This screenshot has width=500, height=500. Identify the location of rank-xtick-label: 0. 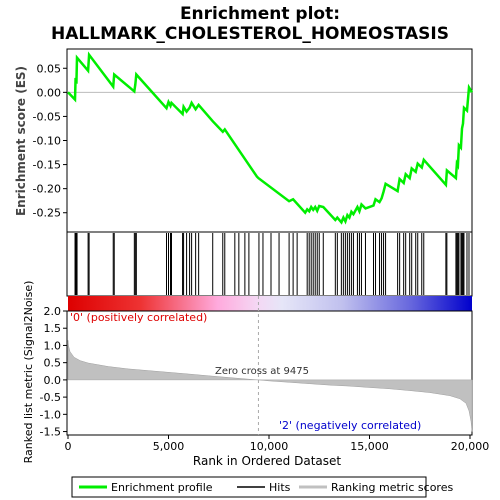
(68, 446).